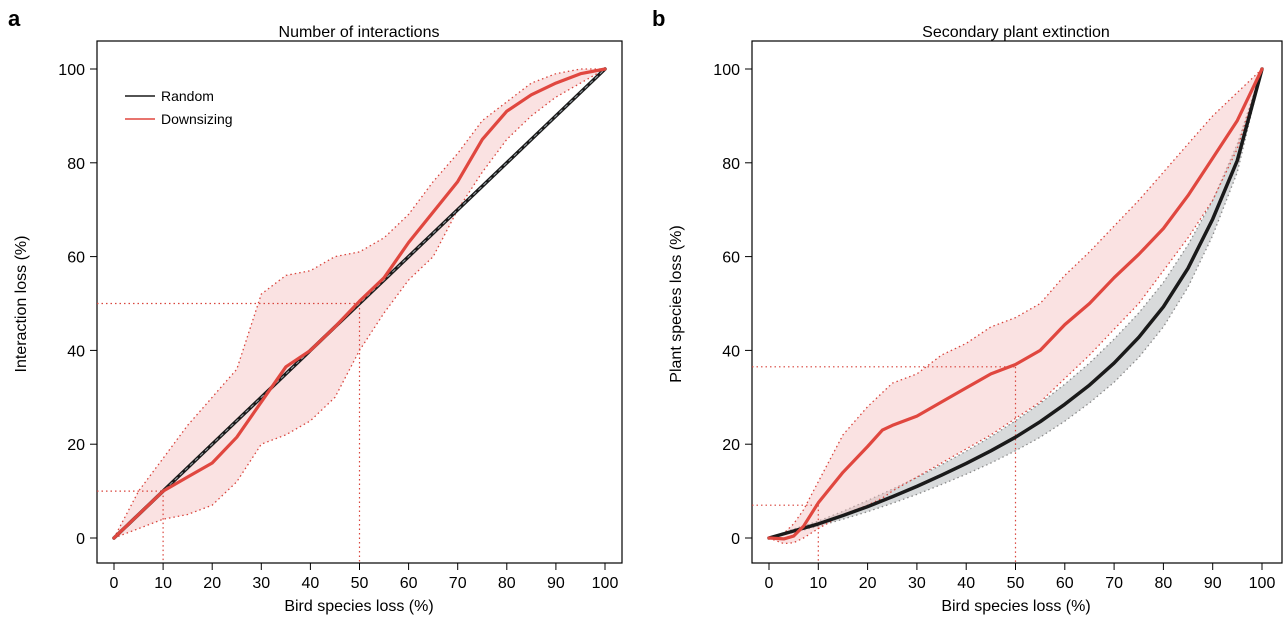 Image resolution: width=1287 pixels, height=621 pixels. What do you see at coordinates (179, 107) in the screenshot?
I see `legend: Random Downsizing` at bounding box center [179, 107].